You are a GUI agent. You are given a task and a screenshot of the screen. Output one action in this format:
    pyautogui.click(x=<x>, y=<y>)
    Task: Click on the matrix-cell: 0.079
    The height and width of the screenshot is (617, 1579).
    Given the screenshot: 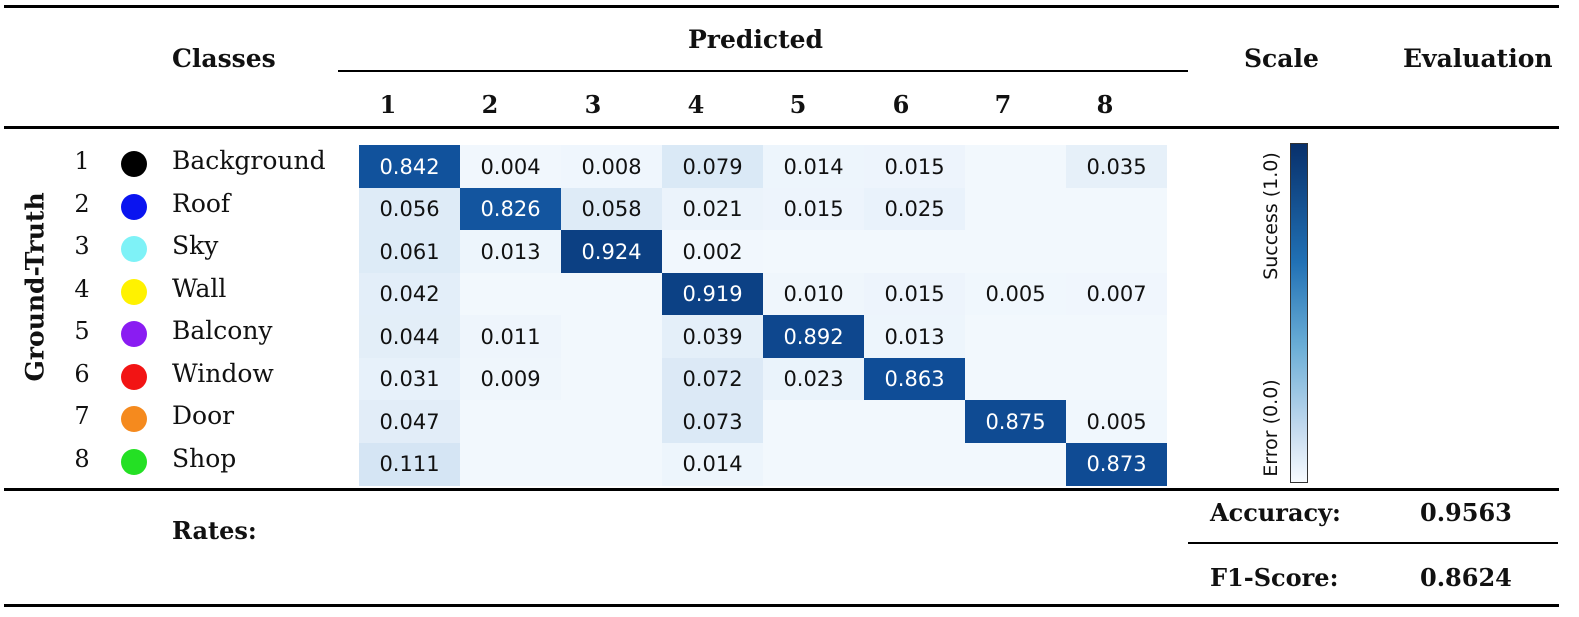 What is the action you would take?
    pyautogui.click(x=712, y=166)
    